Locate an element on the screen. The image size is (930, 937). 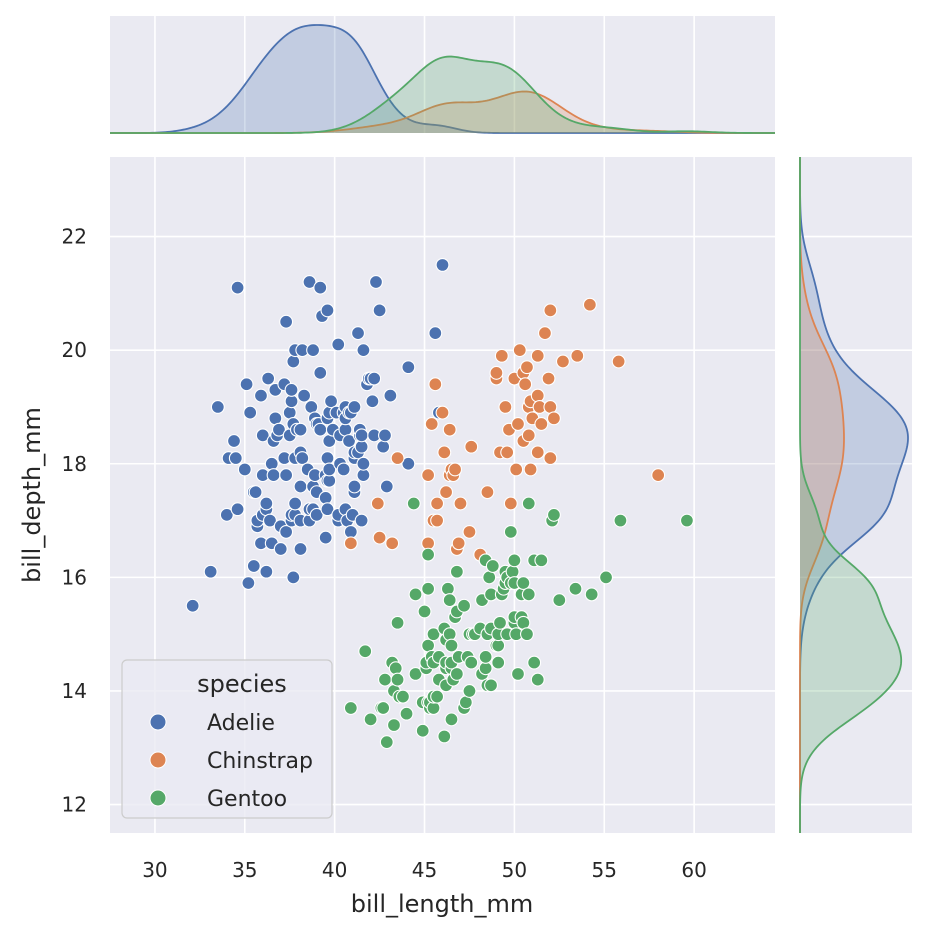
legend-title: species is located at coordinates (242, 684).